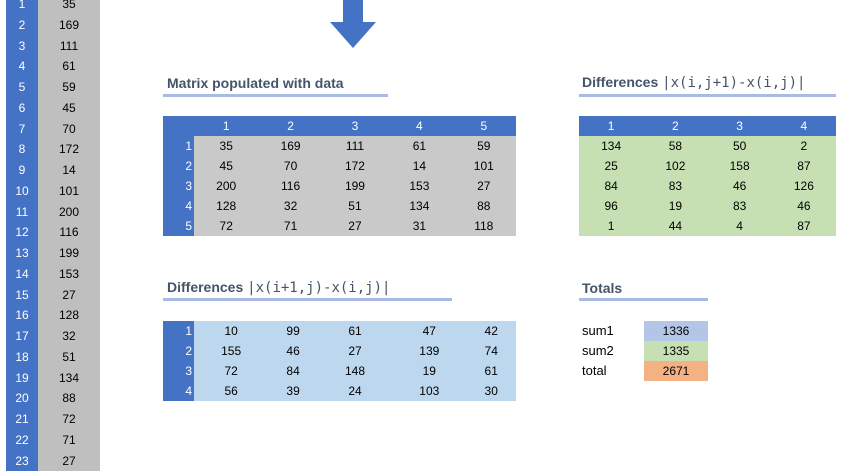 The image size is (858, 471). I want to click on index-value: 14, so click(69, 170).